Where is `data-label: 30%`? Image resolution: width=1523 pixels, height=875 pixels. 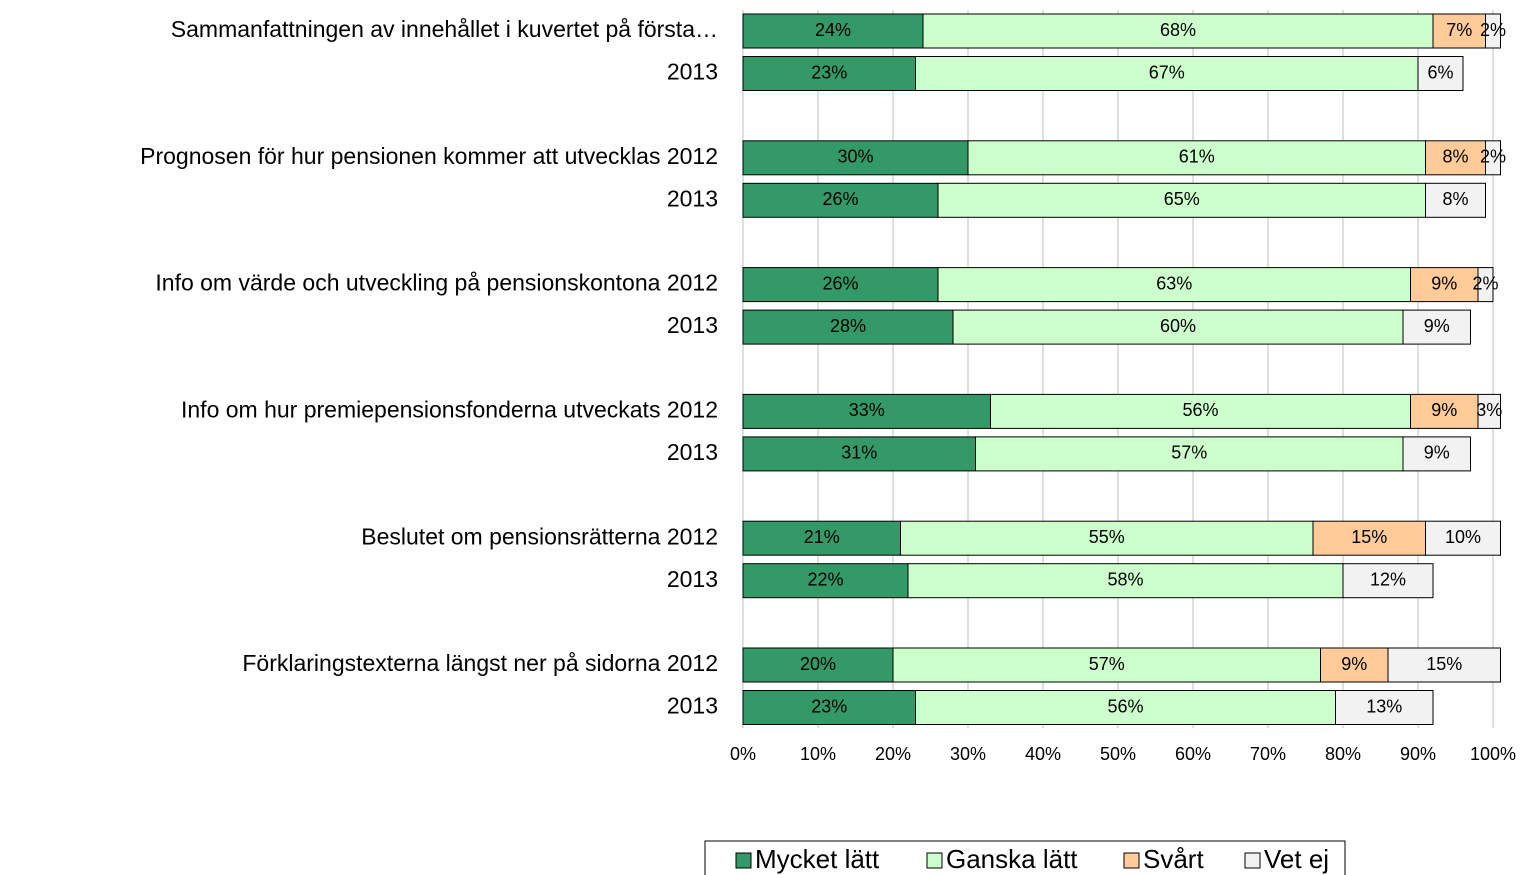
data-label: 30% is located at coordinates (855, 157).